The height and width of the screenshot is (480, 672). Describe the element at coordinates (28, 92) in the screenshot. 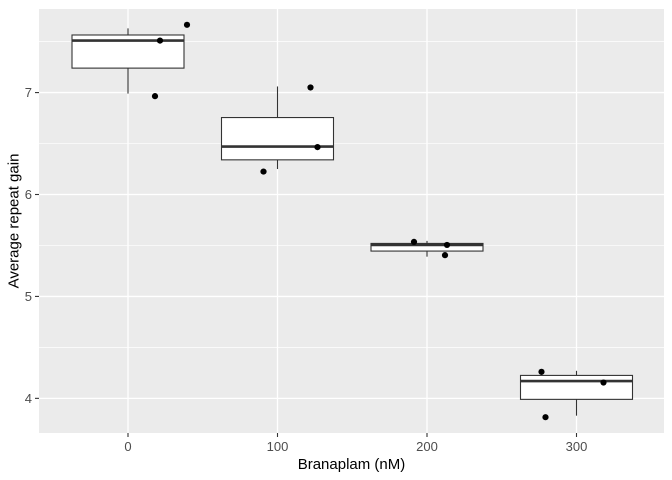

I see `y-tick-label: 7` at that location.